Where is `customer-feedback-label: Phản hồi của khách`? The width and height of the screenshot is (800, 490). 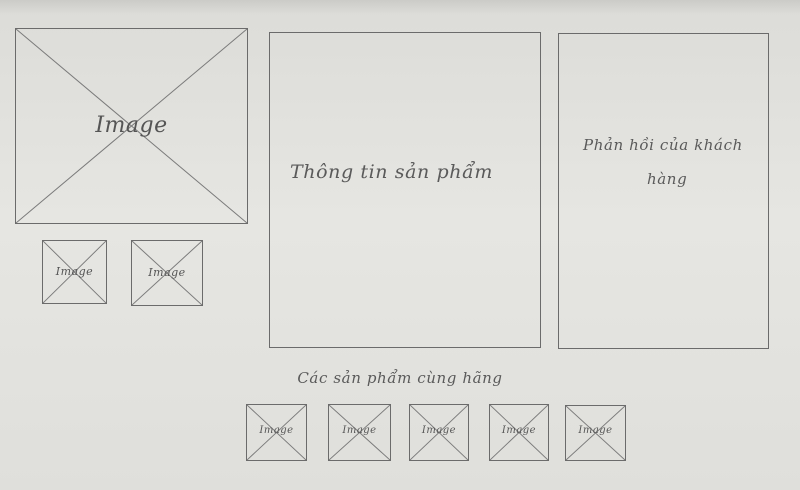 customer-feedback-label: Phản hồi của khách is located at coordinates (663, 145).